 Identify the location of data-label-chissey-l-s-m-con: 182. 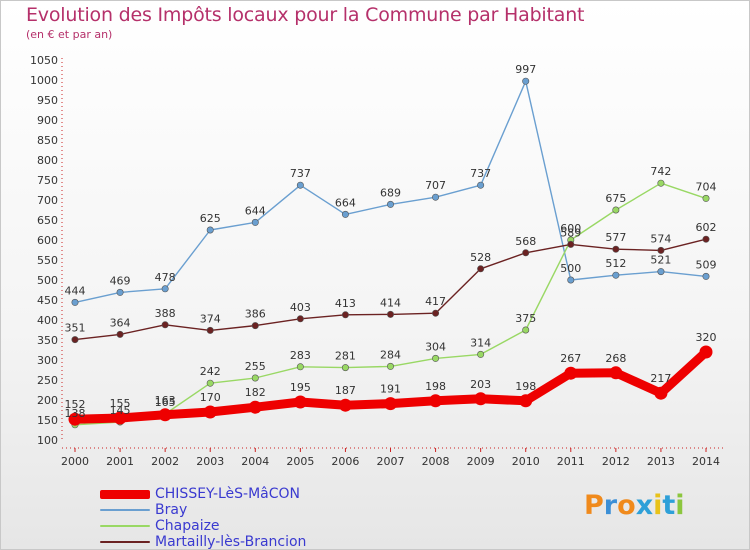
(255, 392).